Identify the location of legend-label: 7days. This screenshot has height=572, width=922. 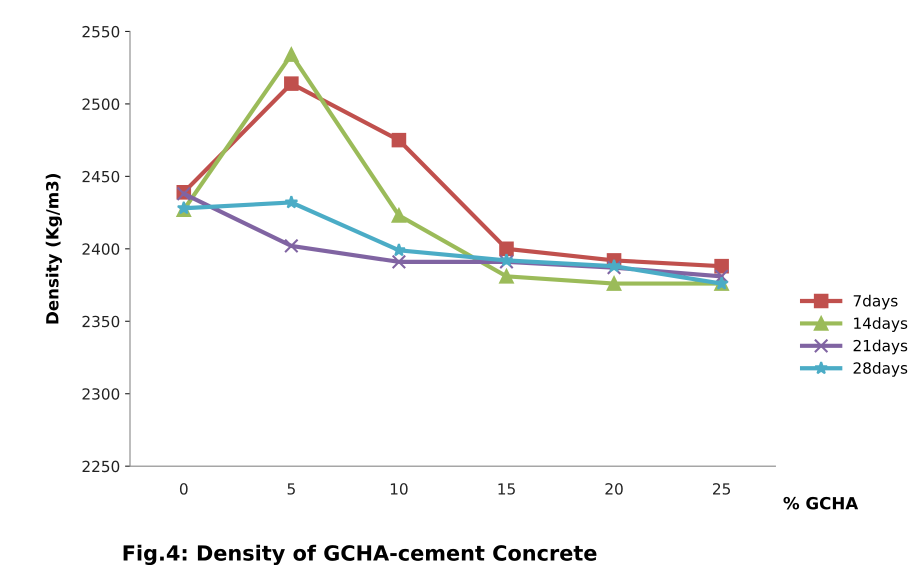
(876, 302).